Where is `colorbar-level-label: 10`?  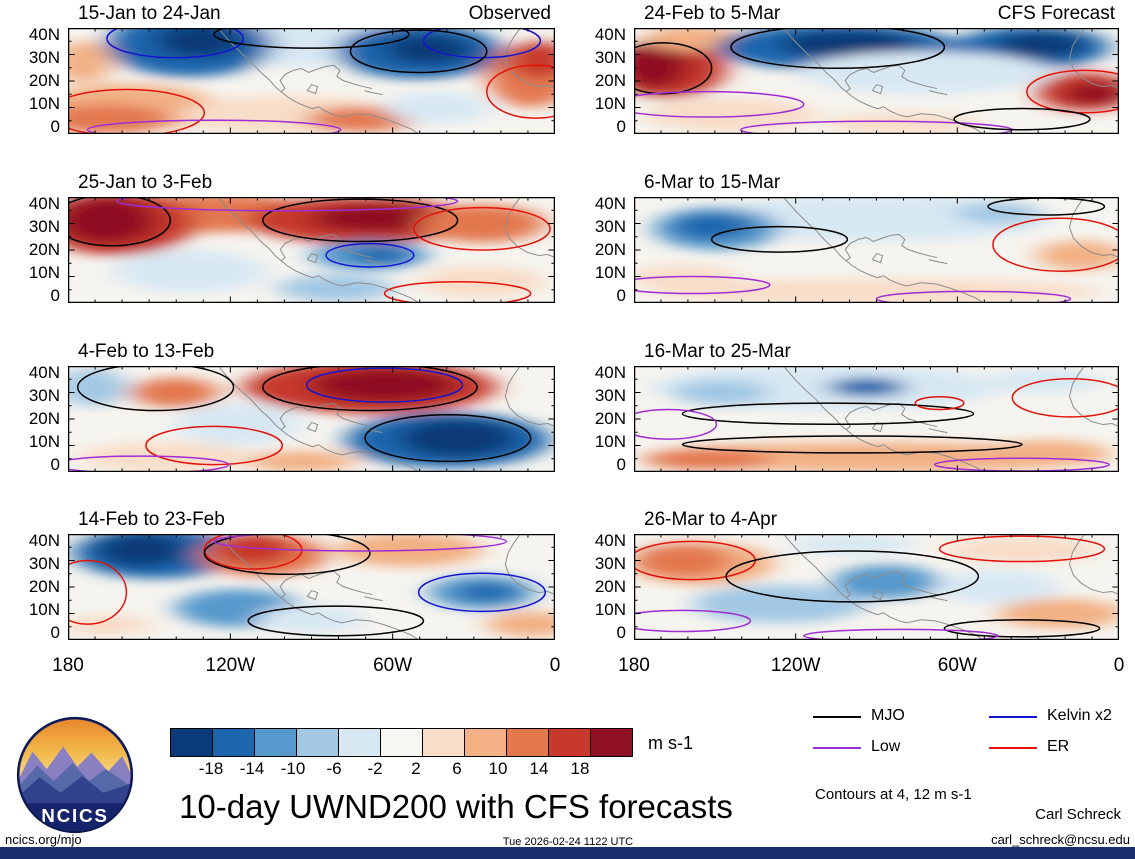
colorbar-level-label: 10 is located at coordinates (498, 768).